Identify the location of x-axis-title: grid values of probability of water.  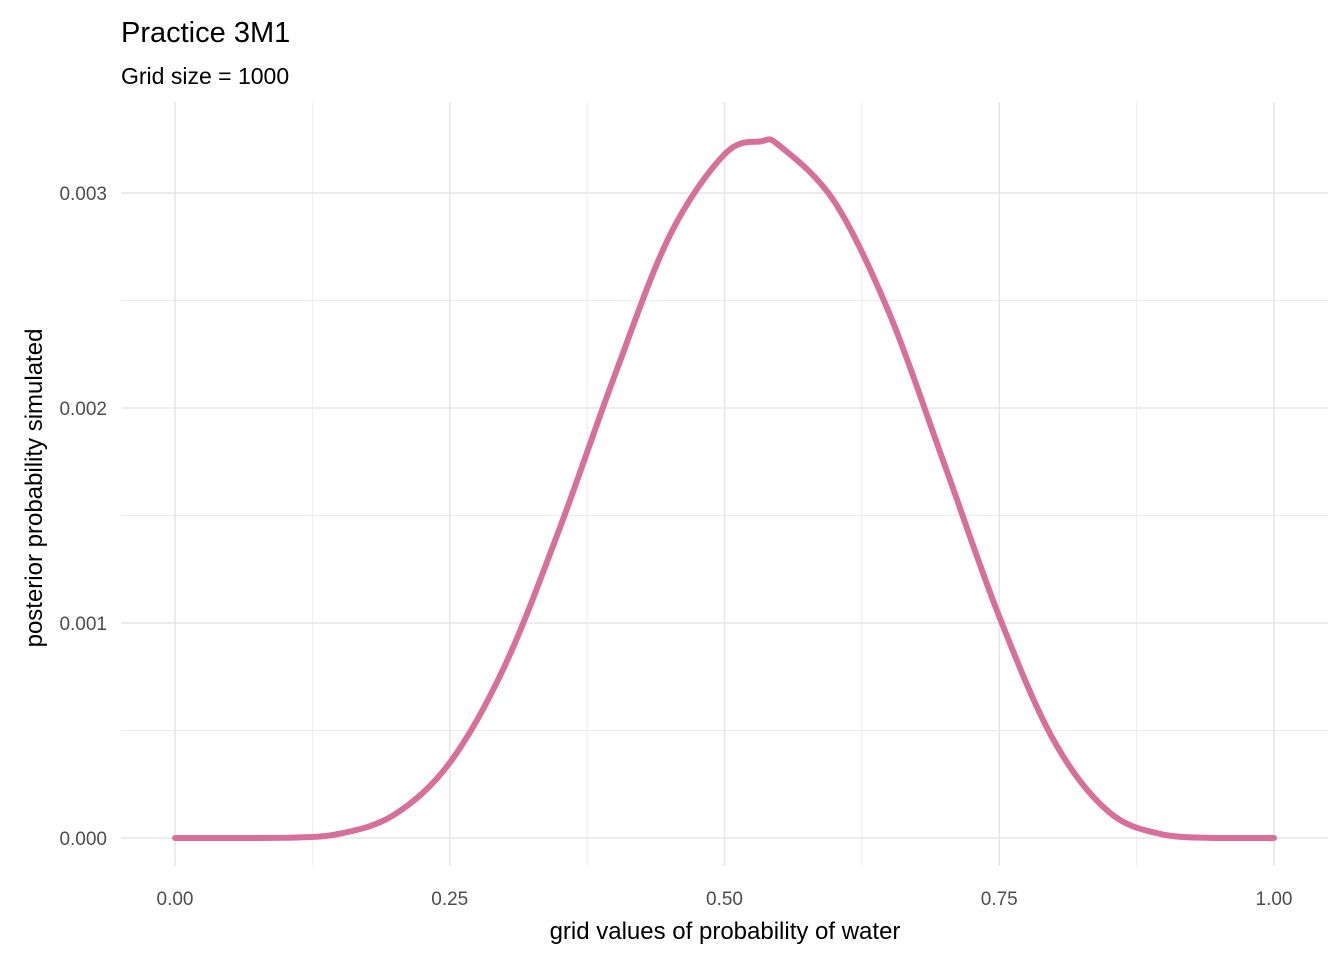
(725, 931).